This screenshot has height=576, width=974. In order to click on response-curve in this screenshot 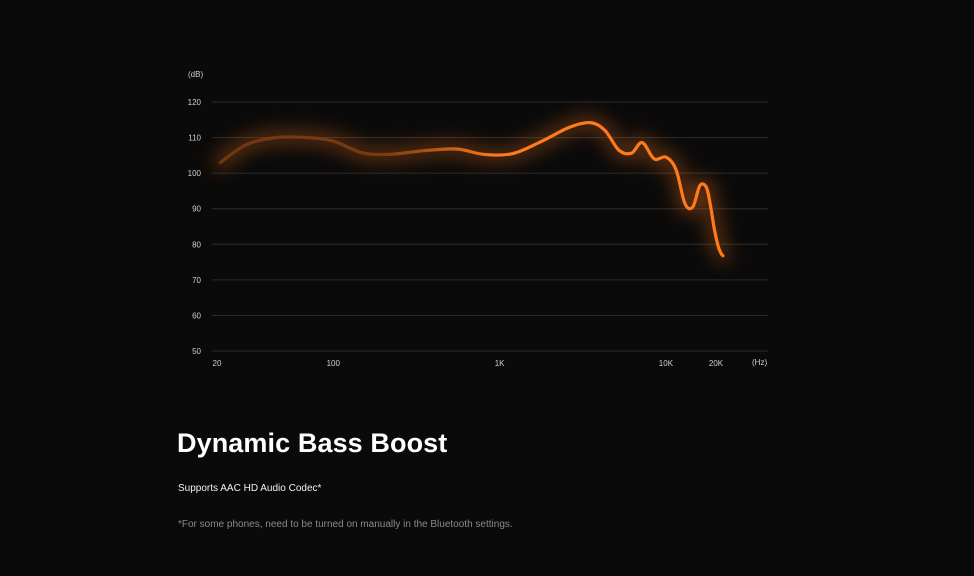, I will do `click(471, 189)`.